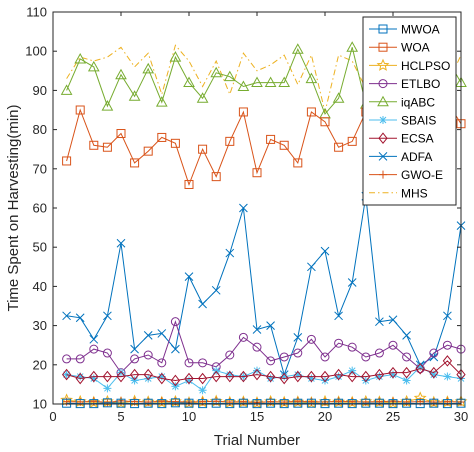 The height and width of the screenshot is (452, 474). I want to click on legend-item-ecsa: ECSA, so click(401, 139).